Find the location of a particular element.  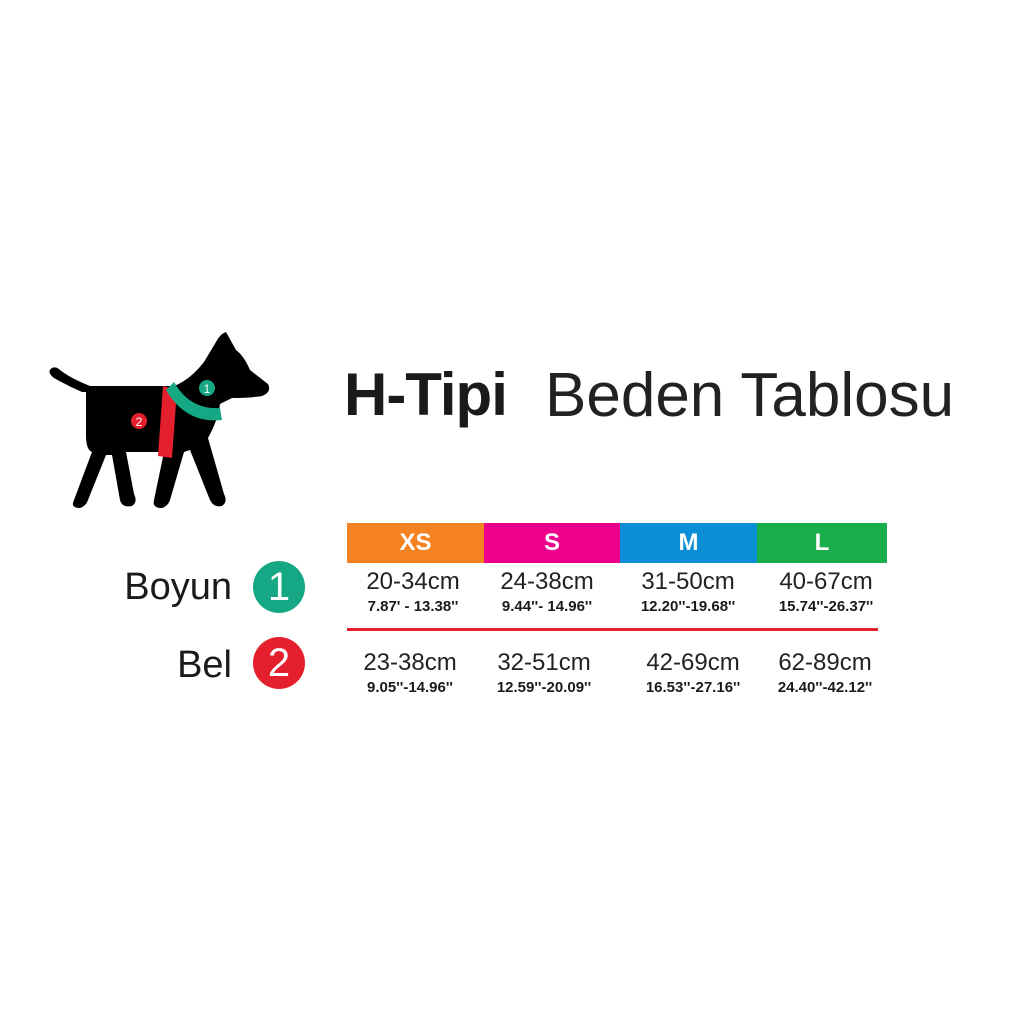

dog-illustration: 1 2 is located at coordinates (159, 420).